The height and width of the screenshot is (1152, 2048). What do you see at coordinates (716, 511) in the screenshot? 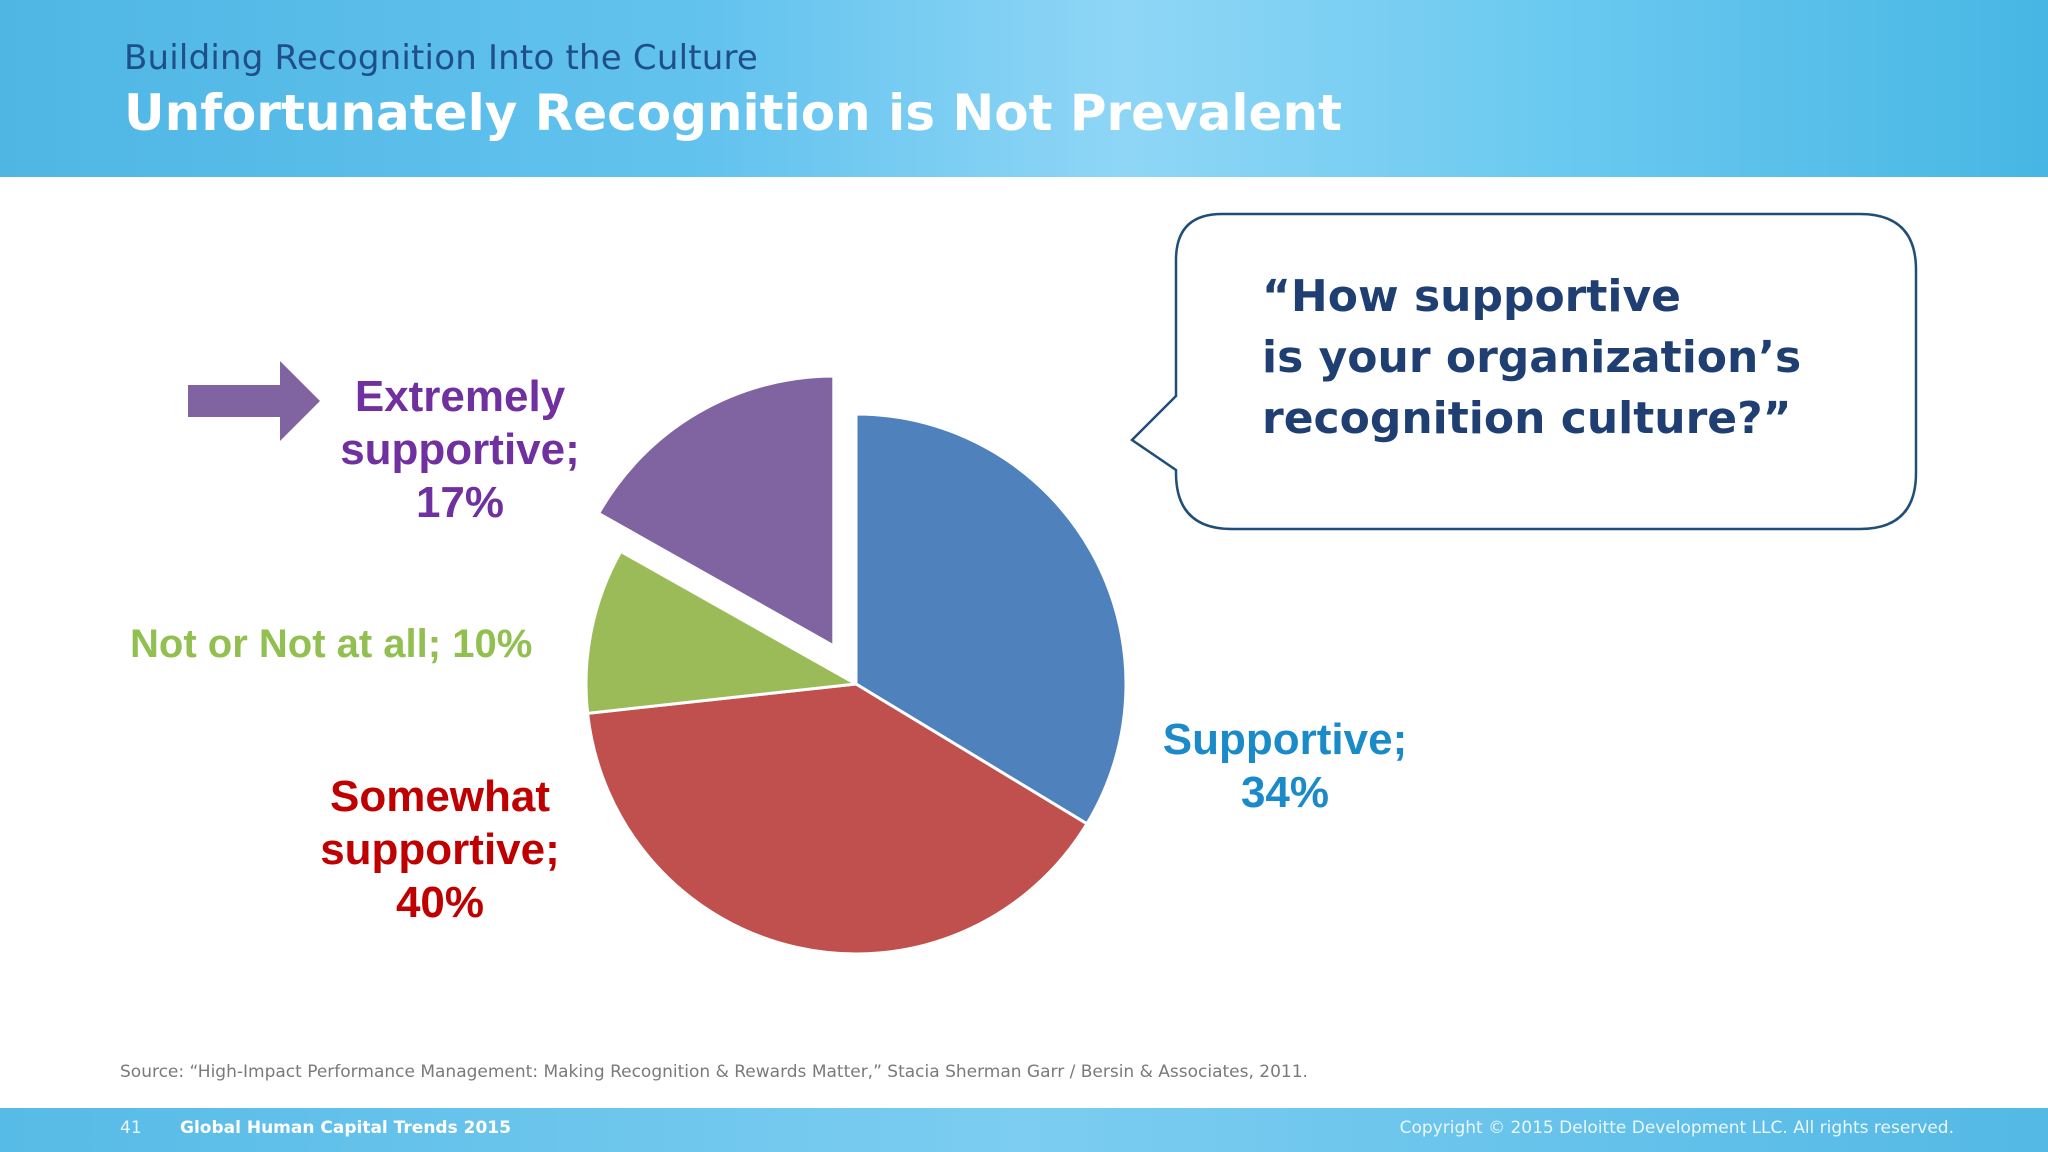
I see `pie-slice-extremely-supportive` at bounding box center [716, 511].